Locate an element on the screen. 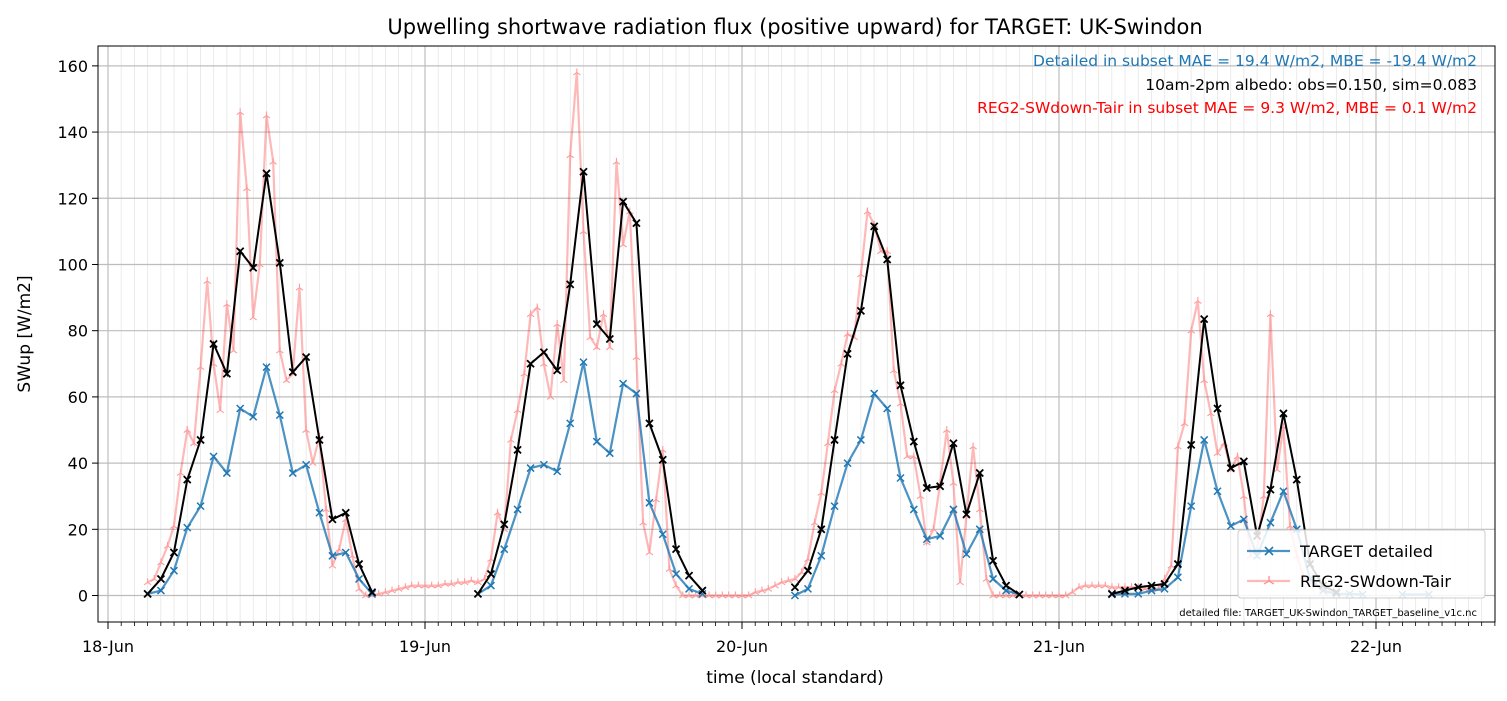 This screenshot has width=1507, height=701. y-tick-label: 140 is located at coordinates (72, 132).